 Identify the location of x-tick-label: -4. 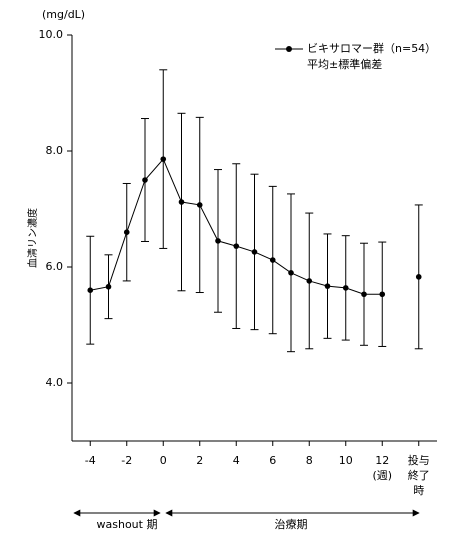
(90, 460).